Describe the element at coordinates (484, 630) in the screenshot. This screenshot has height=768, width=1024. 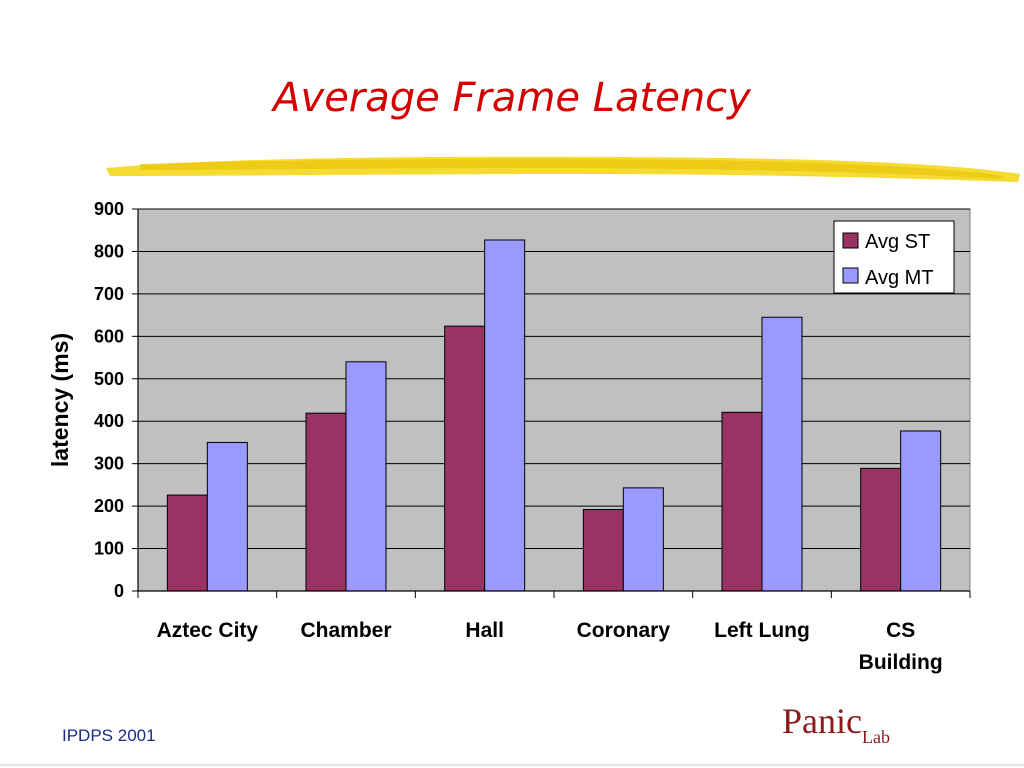
I see `x-category-label-2: Hall` at that location.